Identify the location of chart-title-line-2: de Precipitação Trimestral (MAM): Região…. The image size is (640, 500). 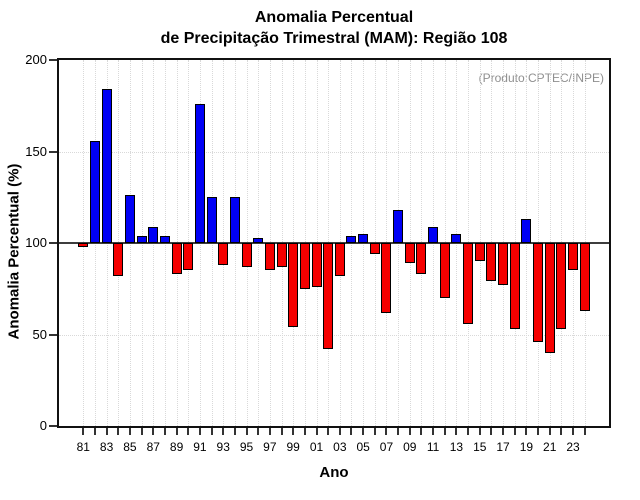
(334, 38).